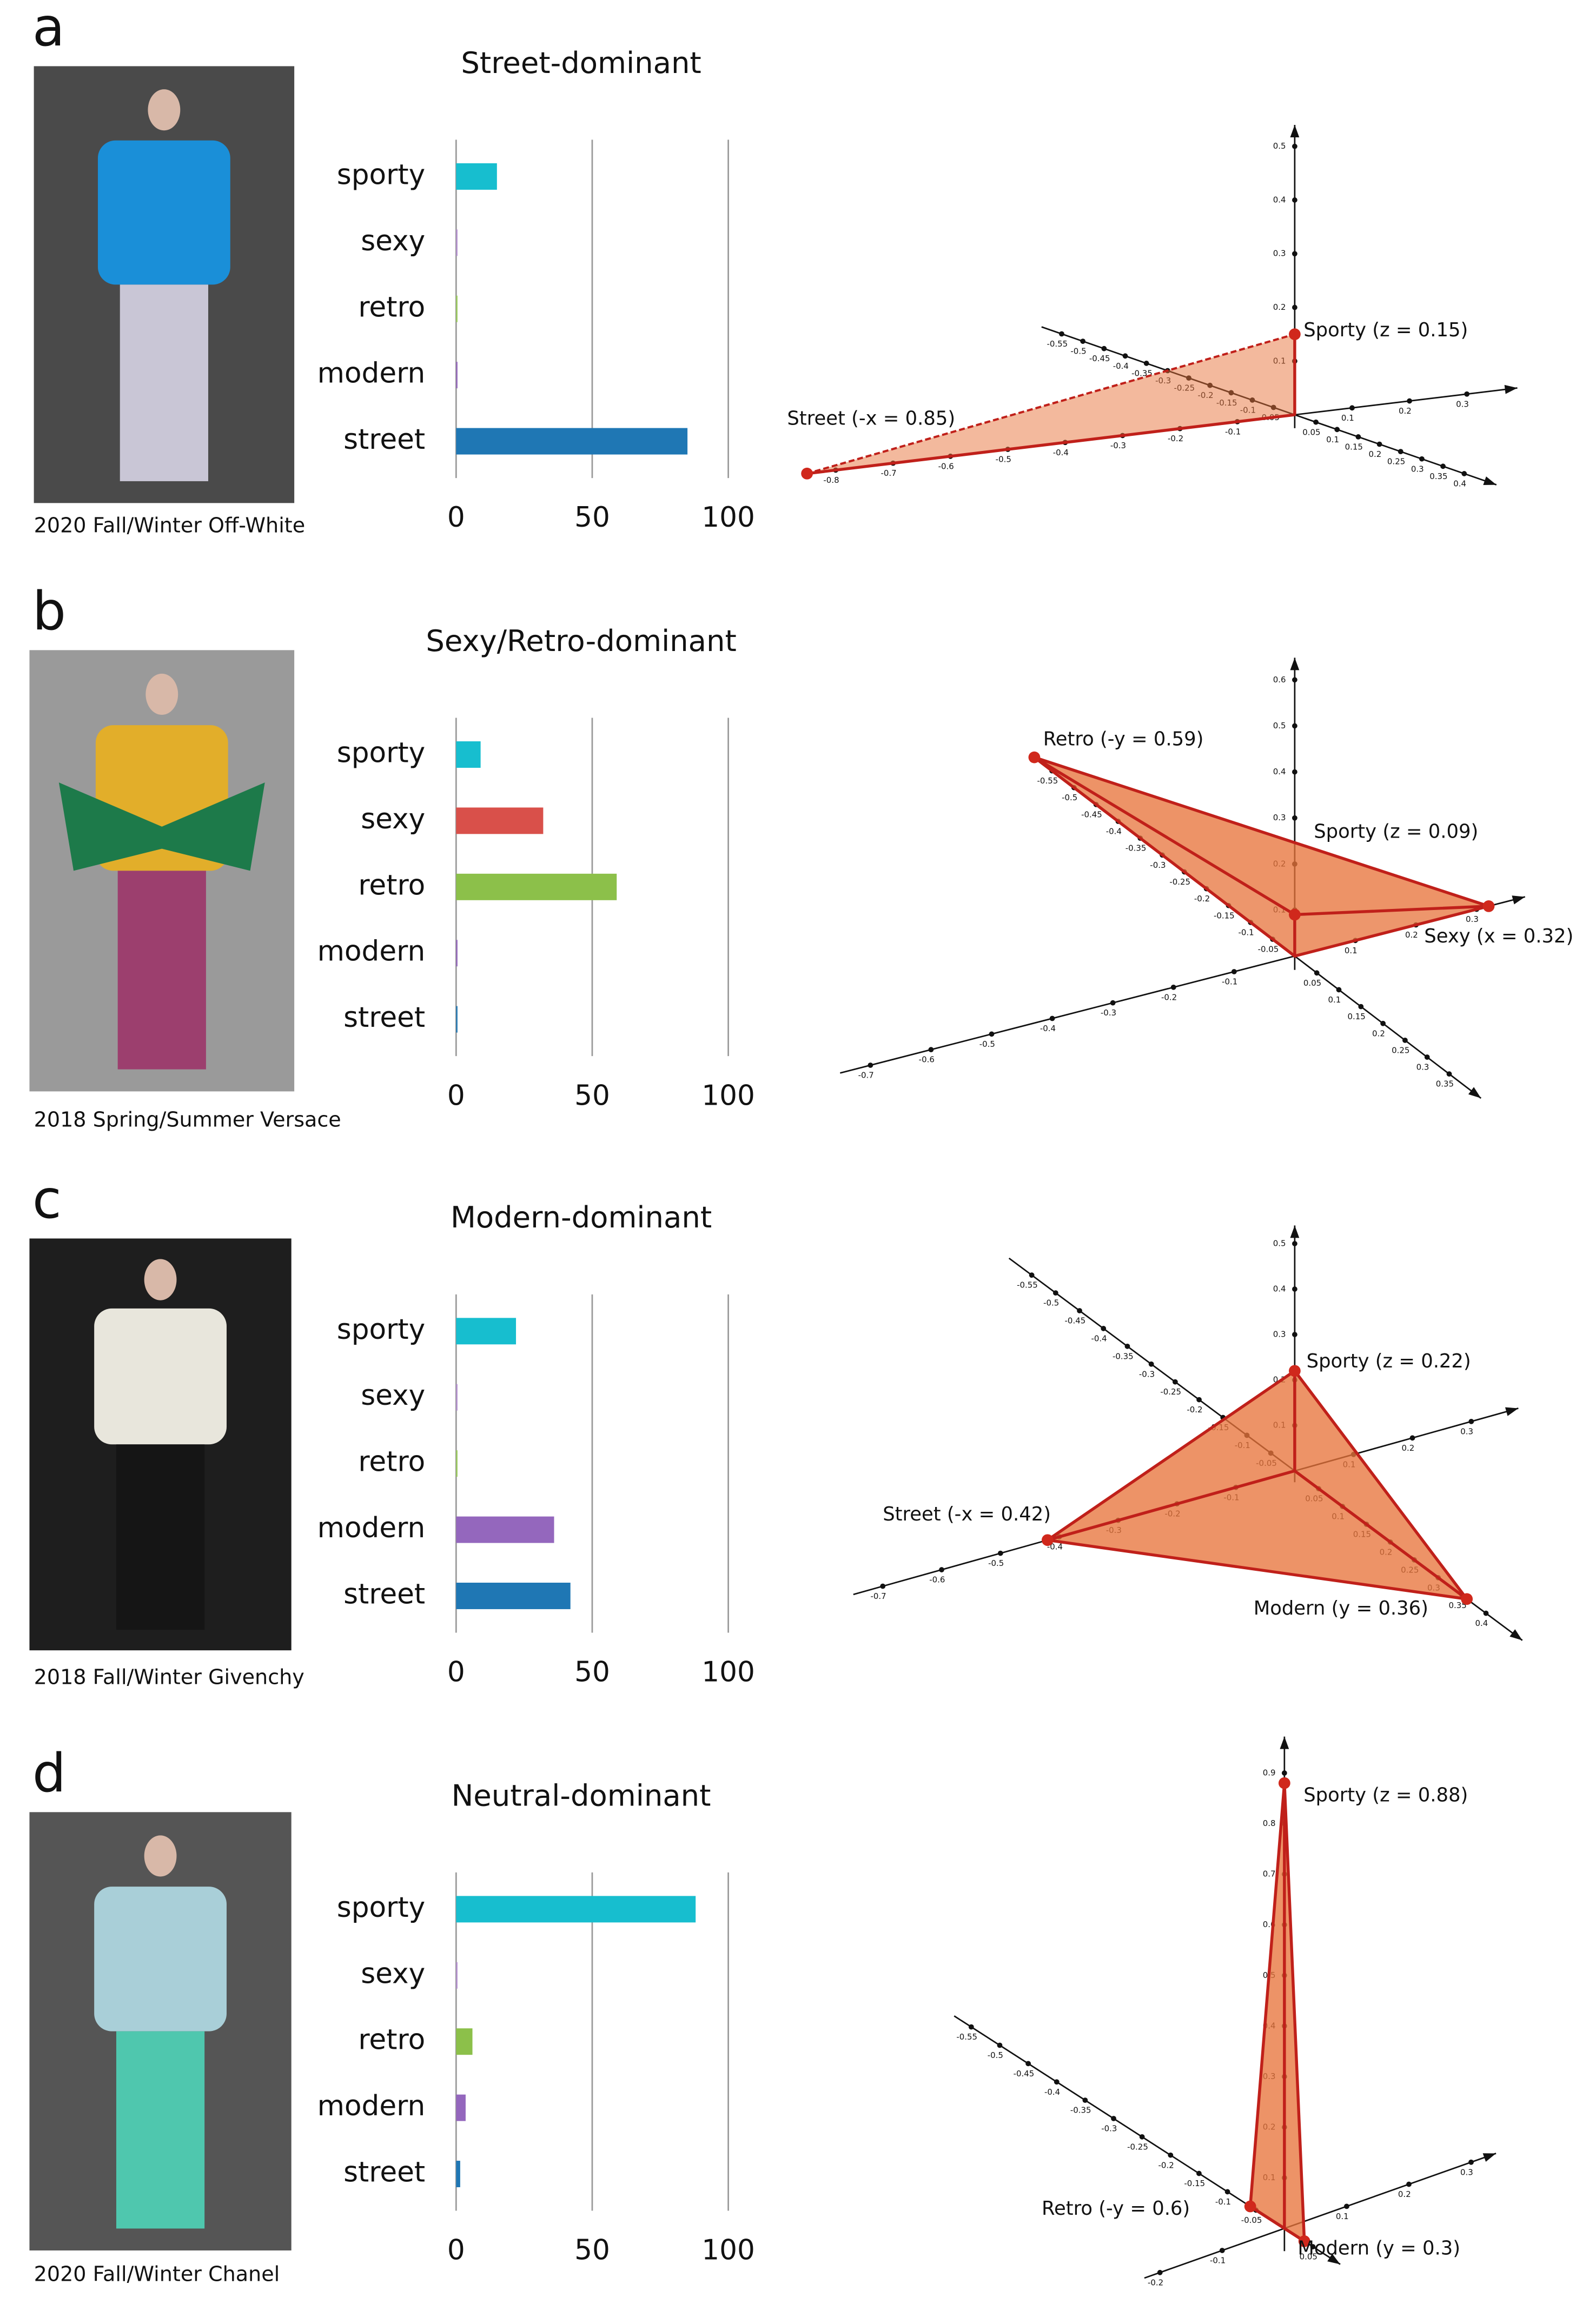  Describe the element at coordinates (1279, 146) in the screenshot. I see `tick-label-3d: 0.5` at that location.